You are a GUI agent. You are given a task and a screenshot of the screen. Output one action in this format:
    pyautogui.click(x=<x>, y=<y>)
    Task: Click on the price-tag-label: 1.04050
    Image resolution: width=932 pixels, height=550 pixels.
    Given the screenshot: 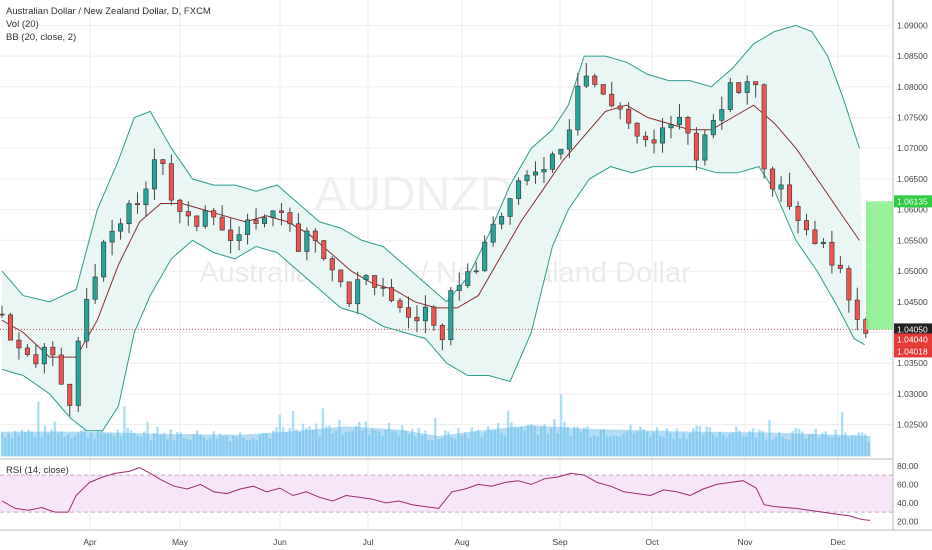 What is the action you would take?
    pyautogui.click(x=912, y=329)
    